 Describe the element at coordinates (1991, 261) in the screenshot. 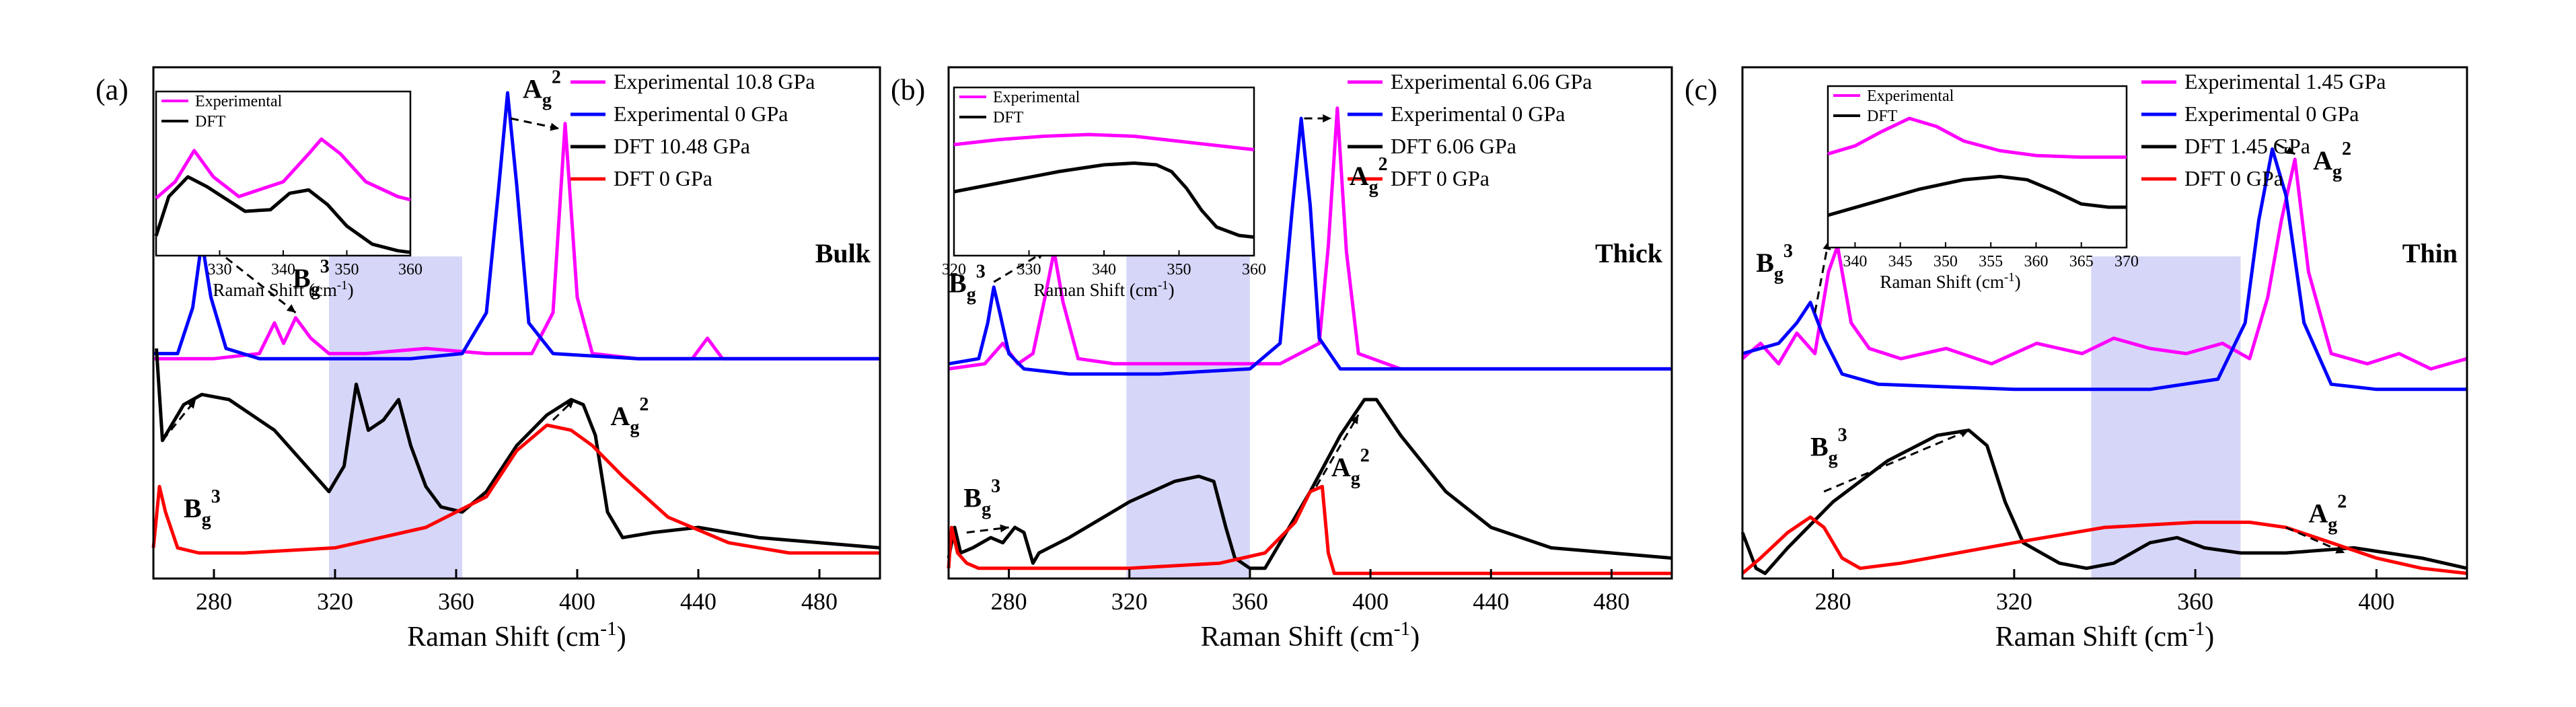

I see `inset-x-tick-label: 355` at that location.